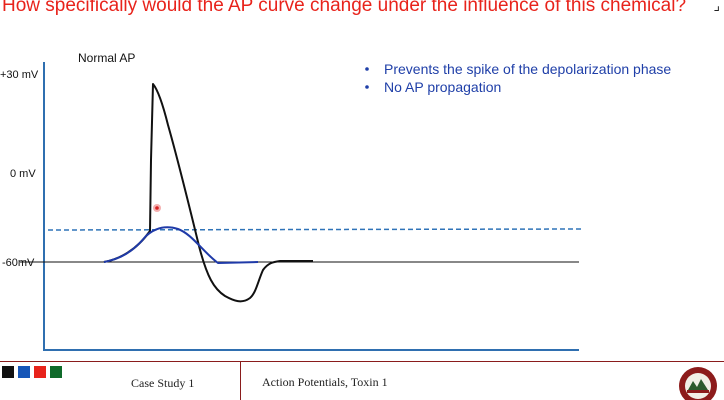 The height and width of the screenshot is (400, 724). Describe the element at coordinates (23, 174) in the screenshot. I see `y-label-0: 0 mV` at that location.